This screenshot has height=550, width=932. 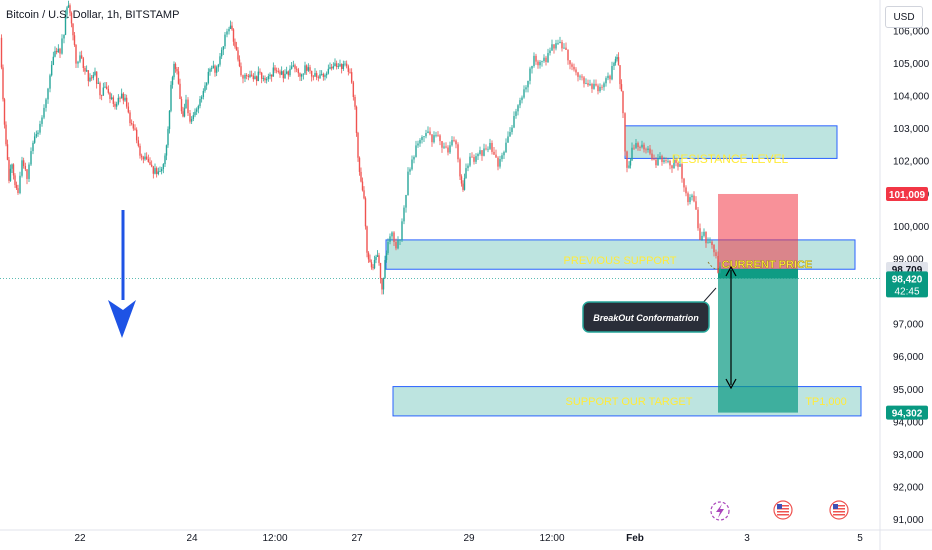 What do you see at coordinates (731, 271) in the screenshot?
I see `projection-arrow-tail` at bounding box center [731, 271].